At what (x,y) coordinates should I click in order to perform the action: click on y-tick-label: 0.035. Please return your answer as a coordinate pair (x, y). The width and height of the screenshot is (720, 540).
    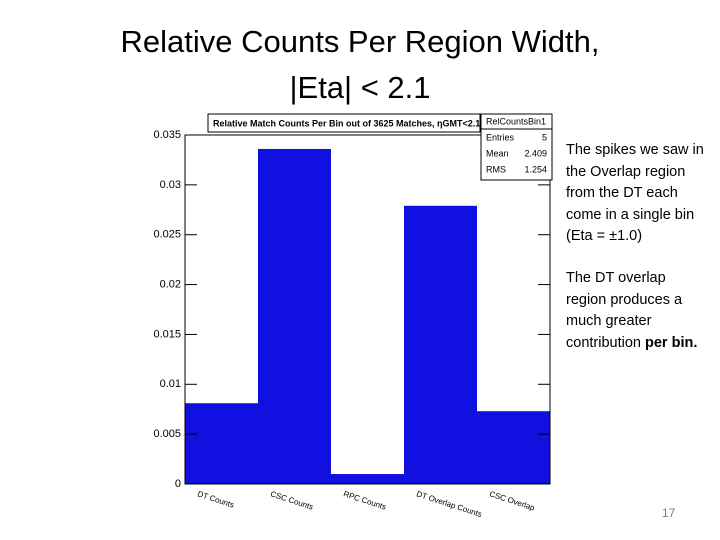
    Looking at the image, I should click on (167, 135).